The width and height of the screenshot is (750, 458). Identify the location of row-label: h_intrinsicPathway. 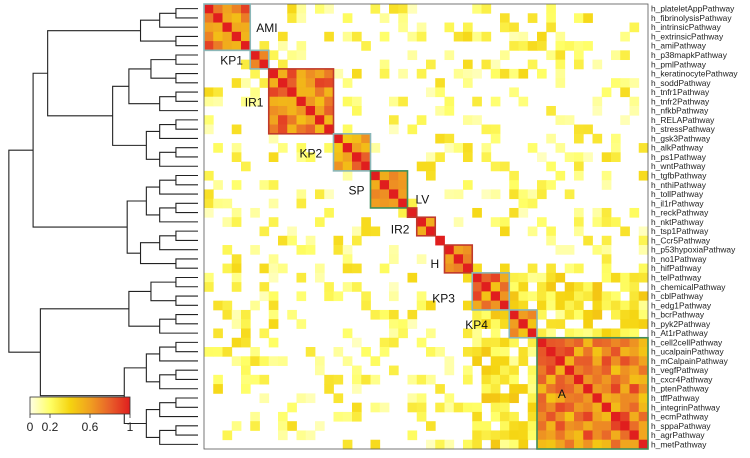
(686, 27).